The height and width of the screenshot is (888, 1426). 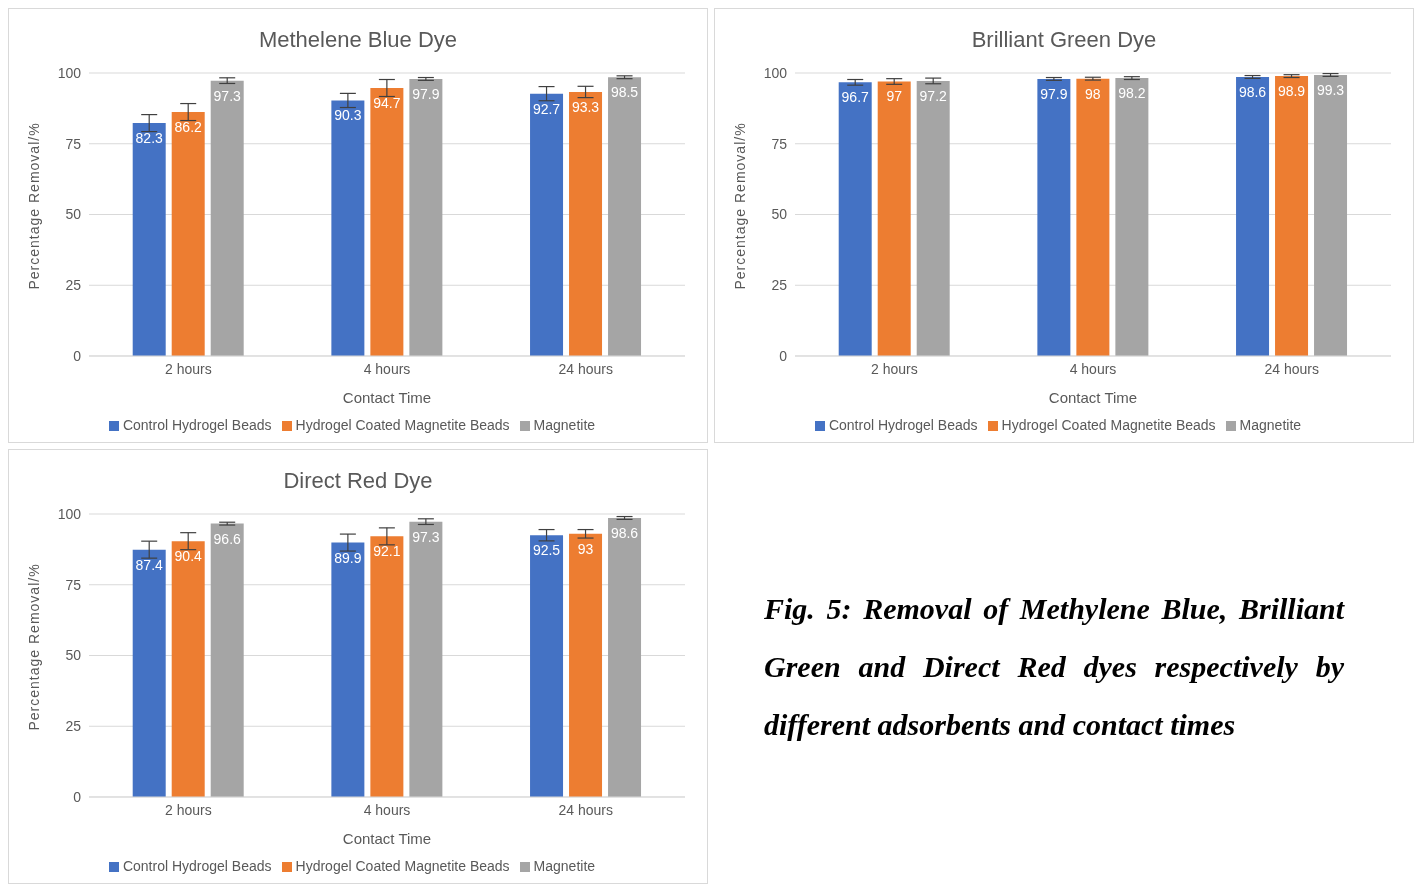 I want to click on data-label: 82.3, so click(x=149, y=138).